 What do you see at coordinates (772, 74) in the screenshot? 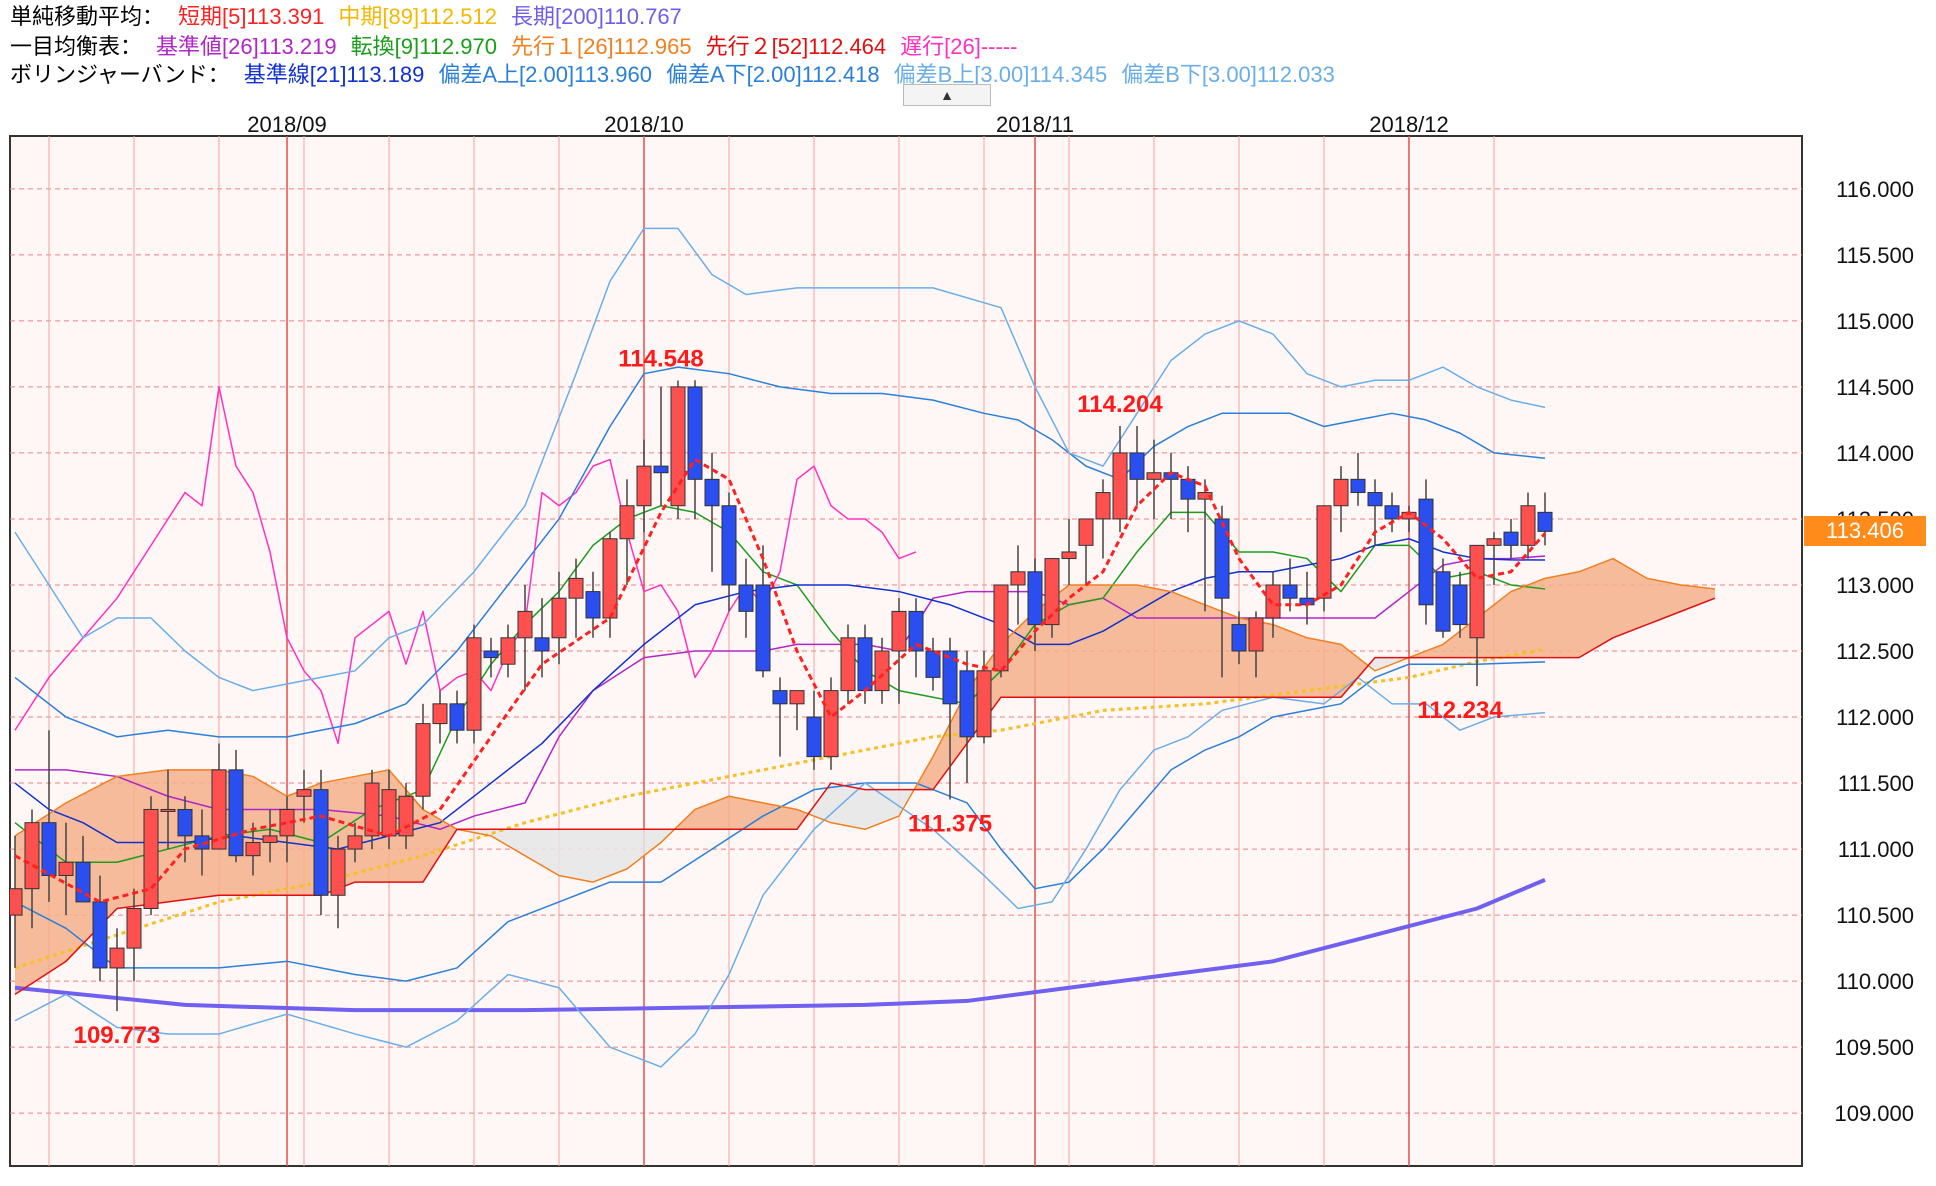
I see `legend-bb-a-down: 偏差A下[2.00]112.418` at bounding box center [772, 74].